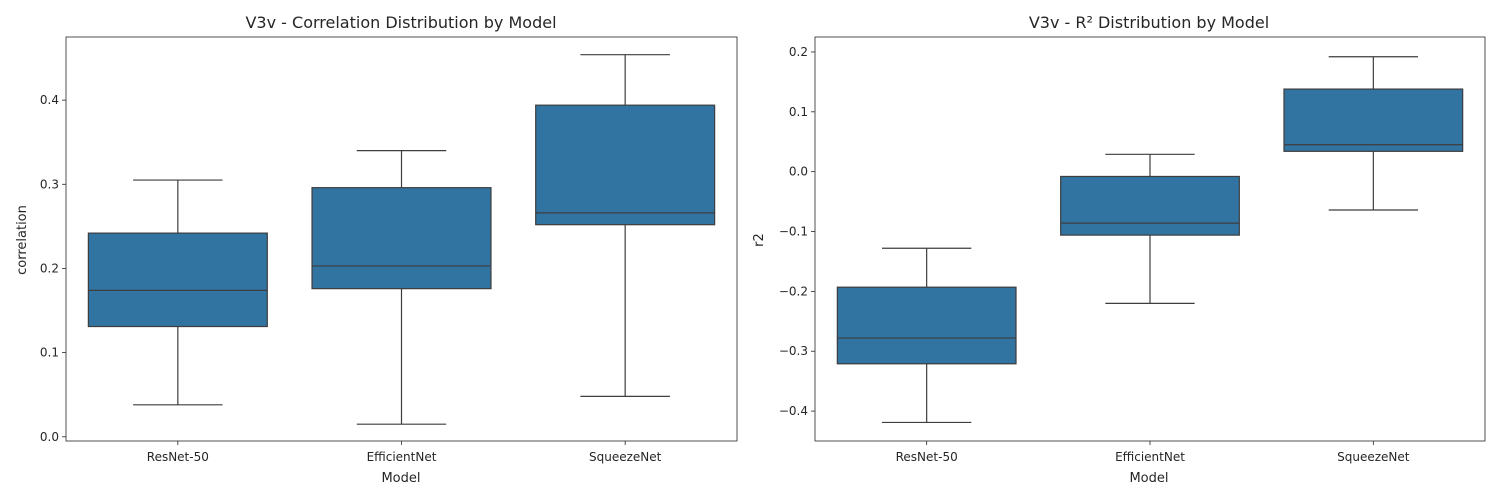  What do you see at coordinates (793, 351) in the screenshot?
I see `y-tick-label: −0.3` at bounding box center [793, 351].